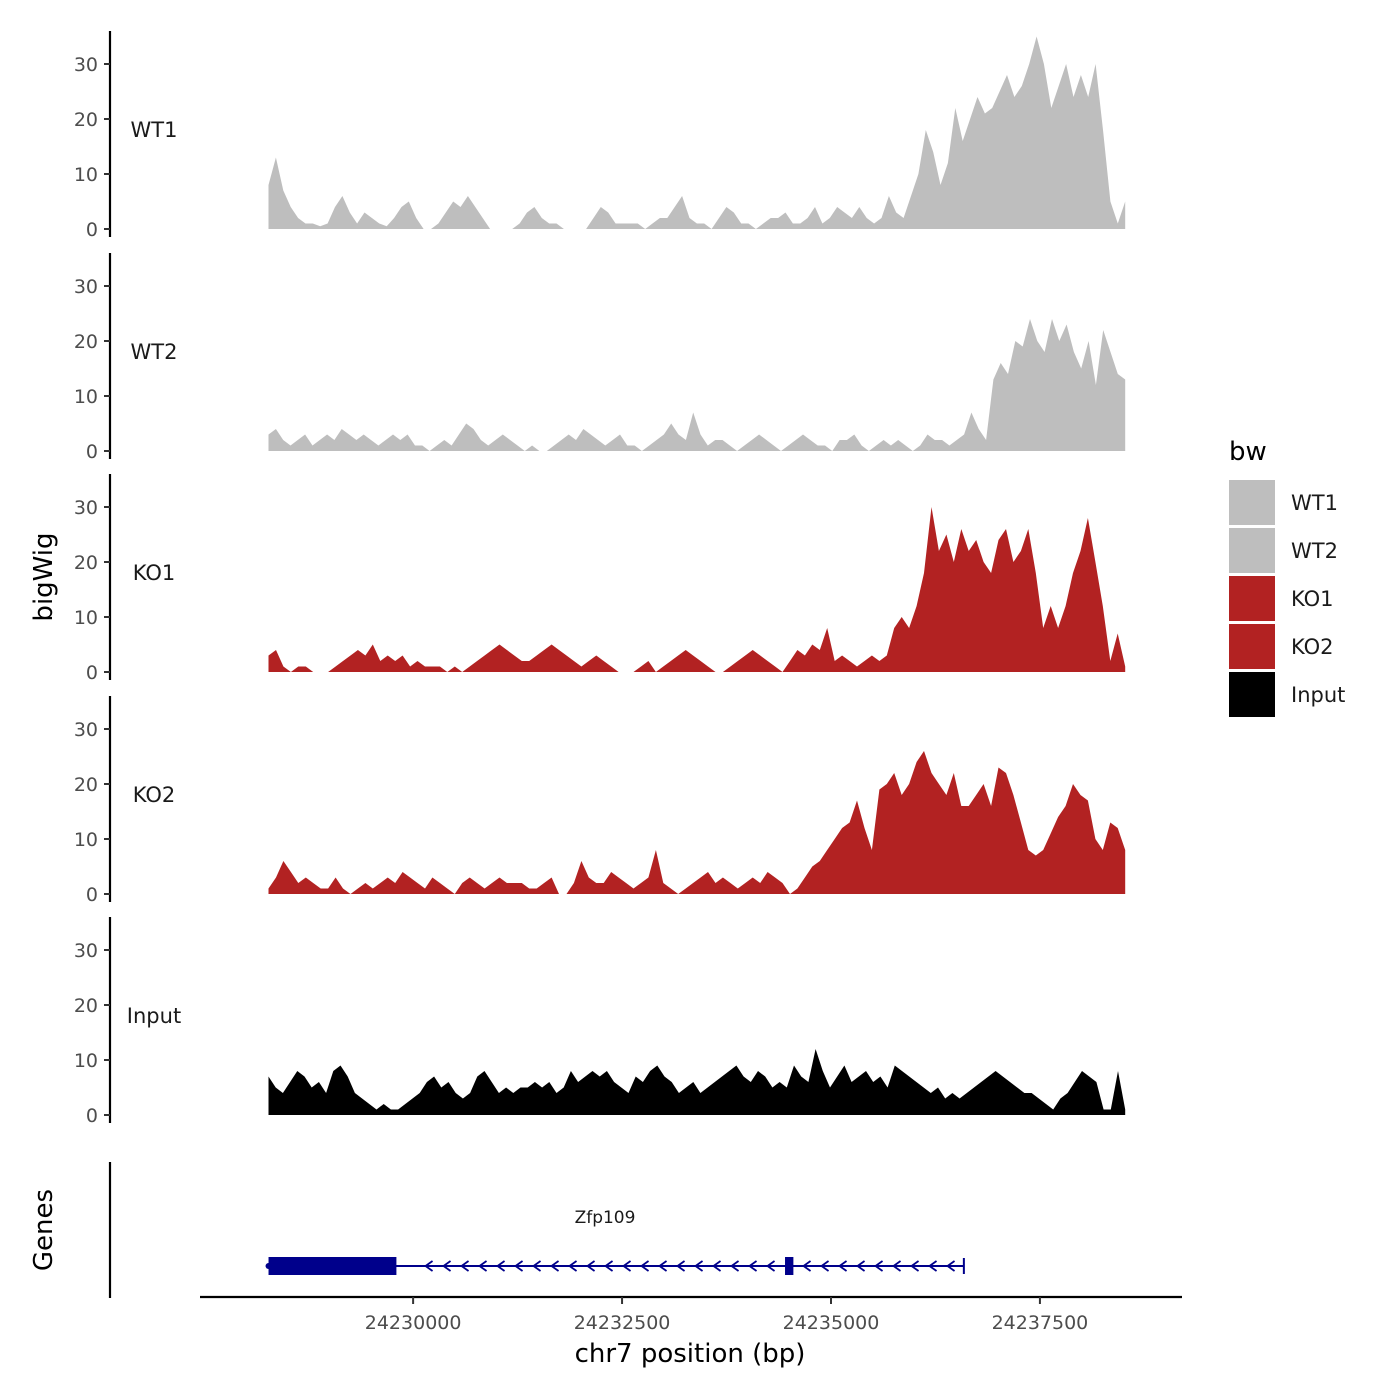  What do you see at coordinates (154, 130) in the screenshot?
I see `track-label-wt1: WT1` at bounding box center [154, 130].